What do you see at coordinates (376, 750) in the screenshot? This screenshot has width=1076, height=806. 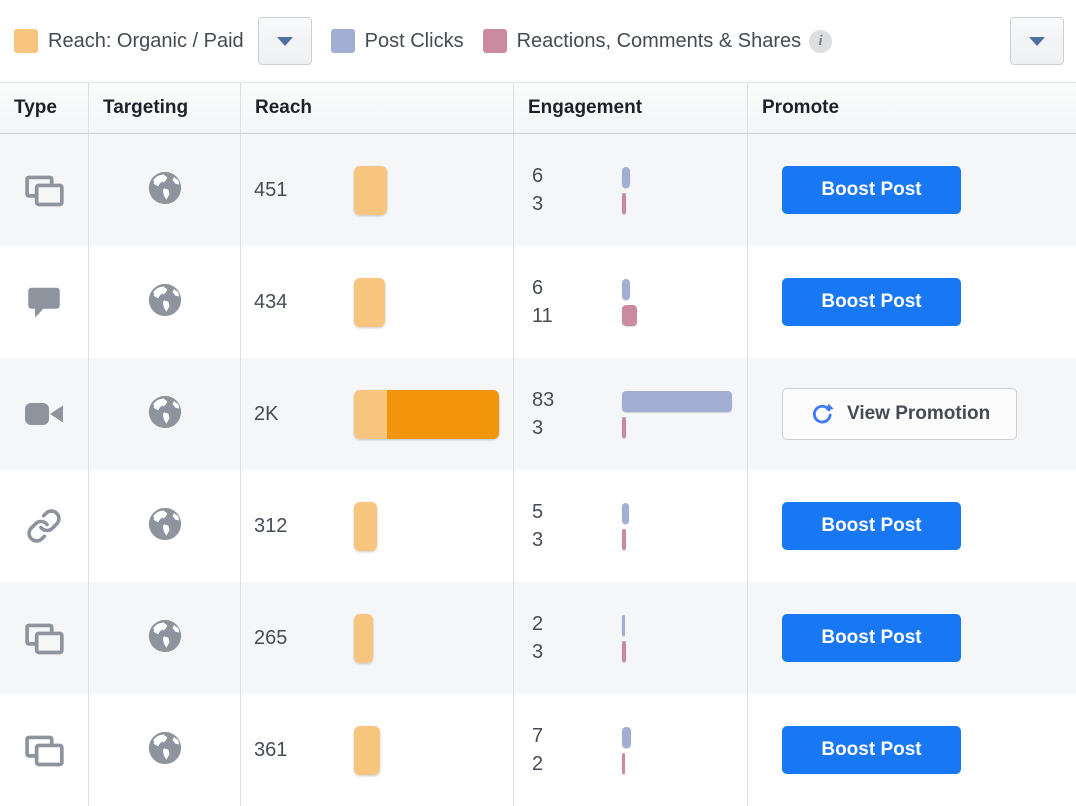 I see `reach-cell: 361` at bounding box center [376, 750].